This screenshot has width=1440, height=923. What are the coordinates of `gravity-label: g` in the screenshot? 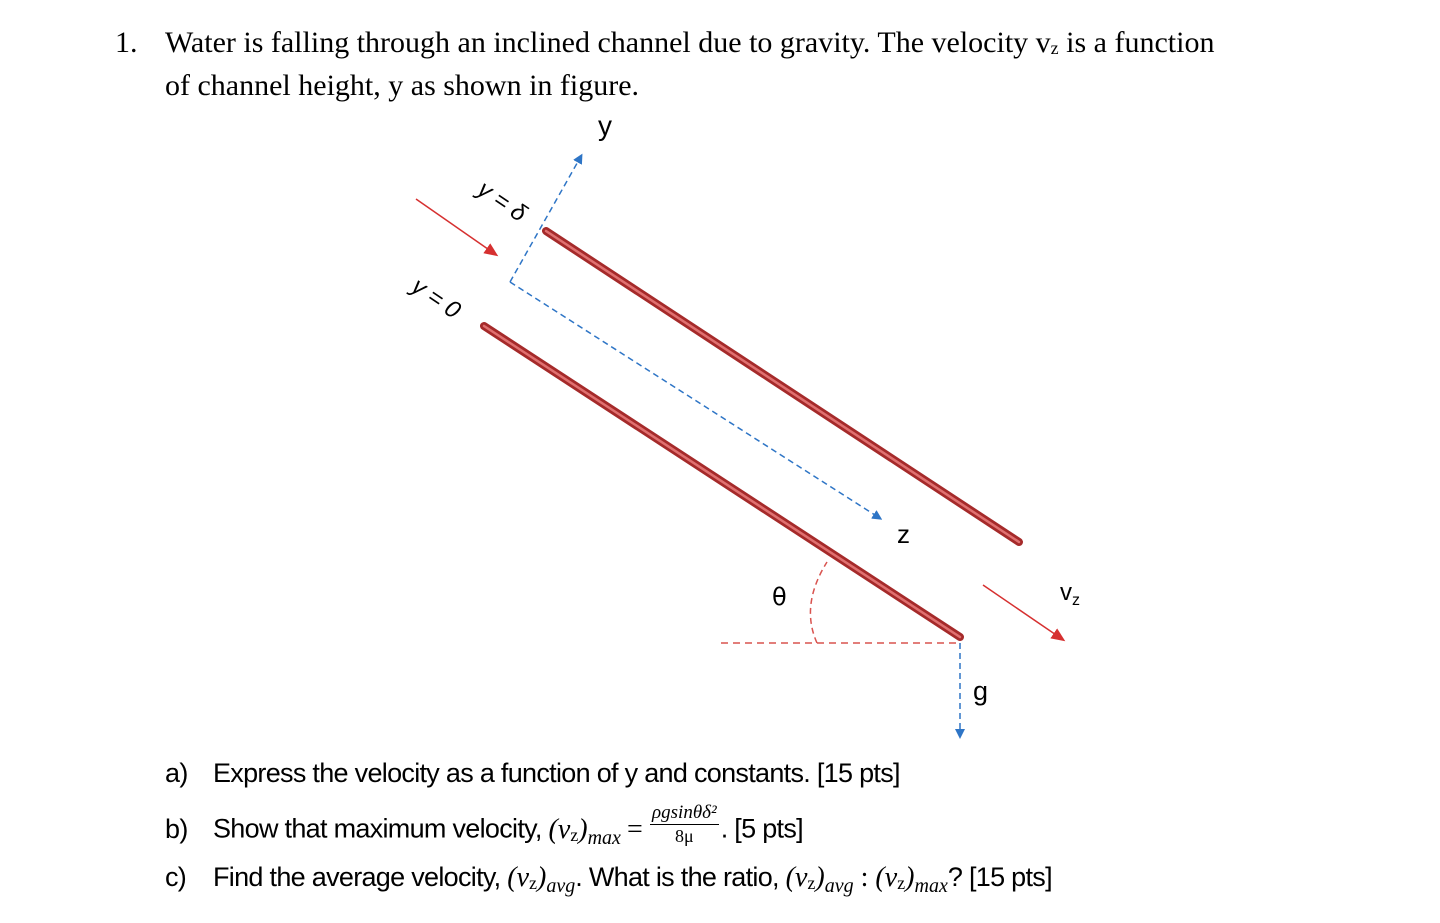 It's located at (980, 691).